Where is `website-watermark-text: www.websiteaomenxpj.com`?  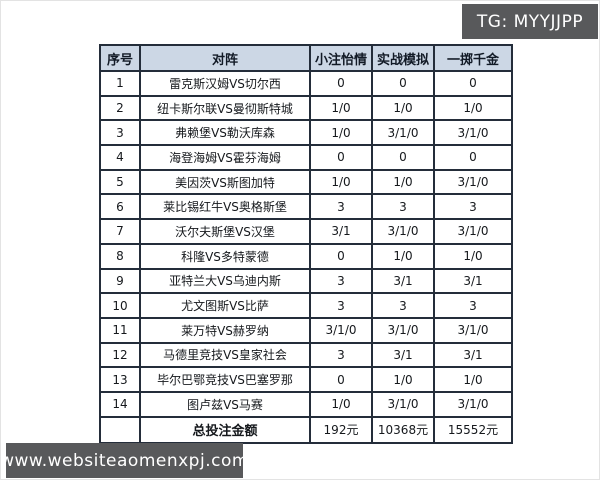
website-watermark-text: www.websiteaomenxpj.com is located at coordinates (124, 460).